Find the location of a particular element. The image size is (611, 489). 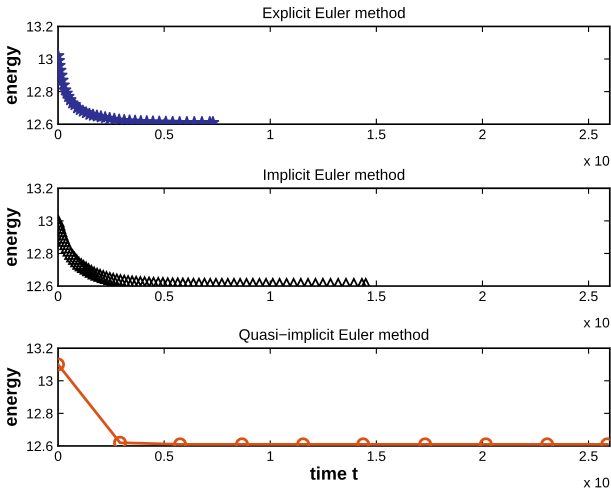

chart-title: Explicit Euler method is located at coordinates (334, 14).